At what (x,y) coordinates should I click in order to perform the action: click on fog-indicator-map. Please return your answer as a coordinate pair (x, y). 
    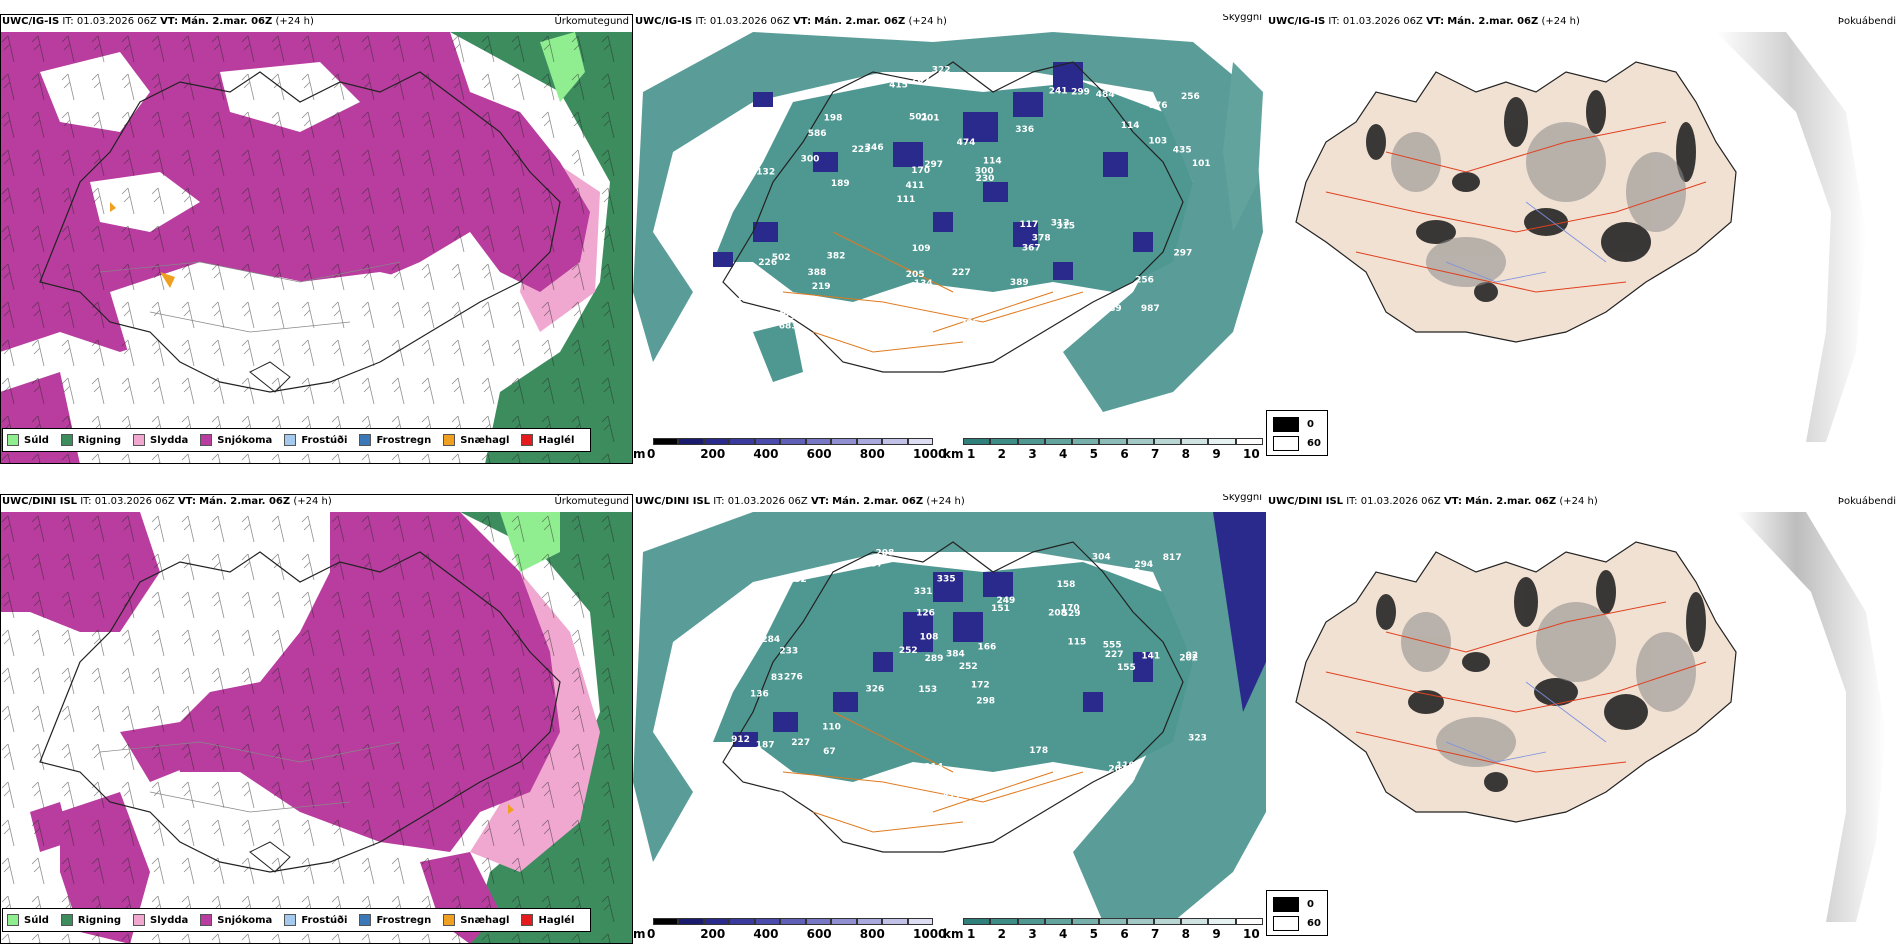
    Looking at the image, I should click on (1583, 717).